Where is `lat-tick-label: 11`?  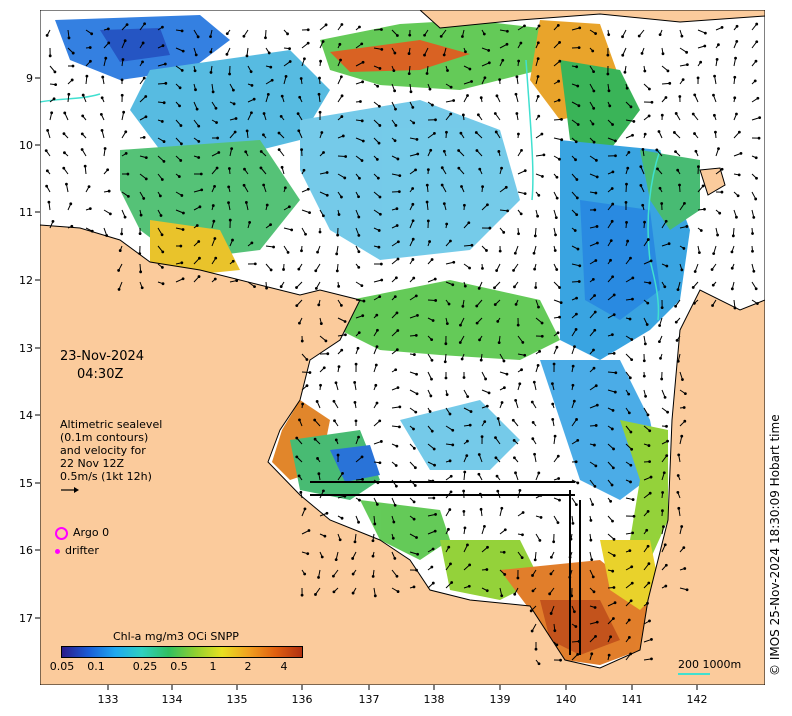 lat-tick-label: 11 is located at coordinates (26, 212).